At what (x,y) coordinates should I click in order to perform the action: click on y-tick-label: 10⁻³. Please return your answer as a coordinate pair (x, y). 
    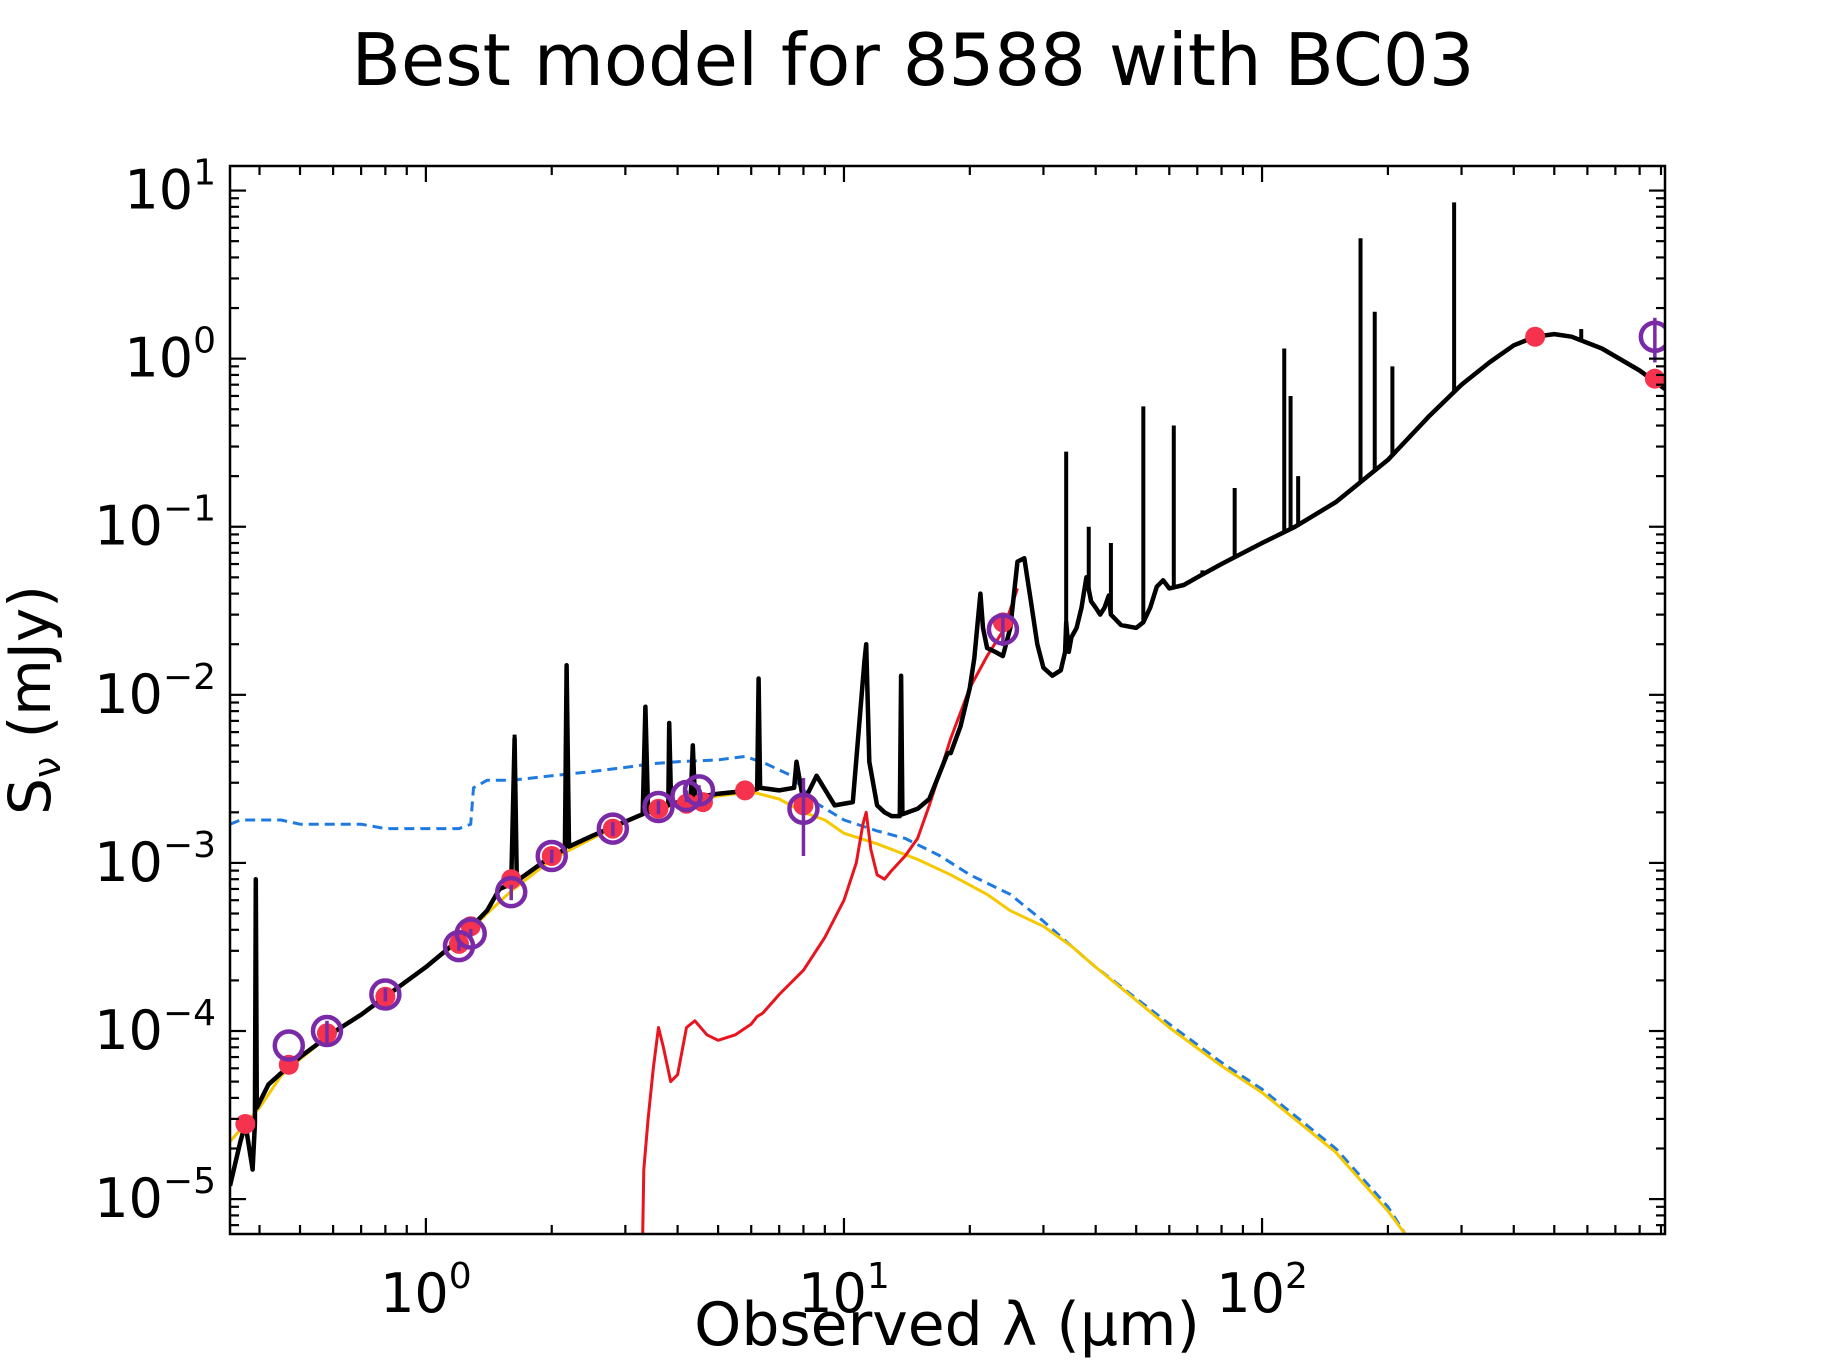
    Looking at the image, I should click on (155, 859).